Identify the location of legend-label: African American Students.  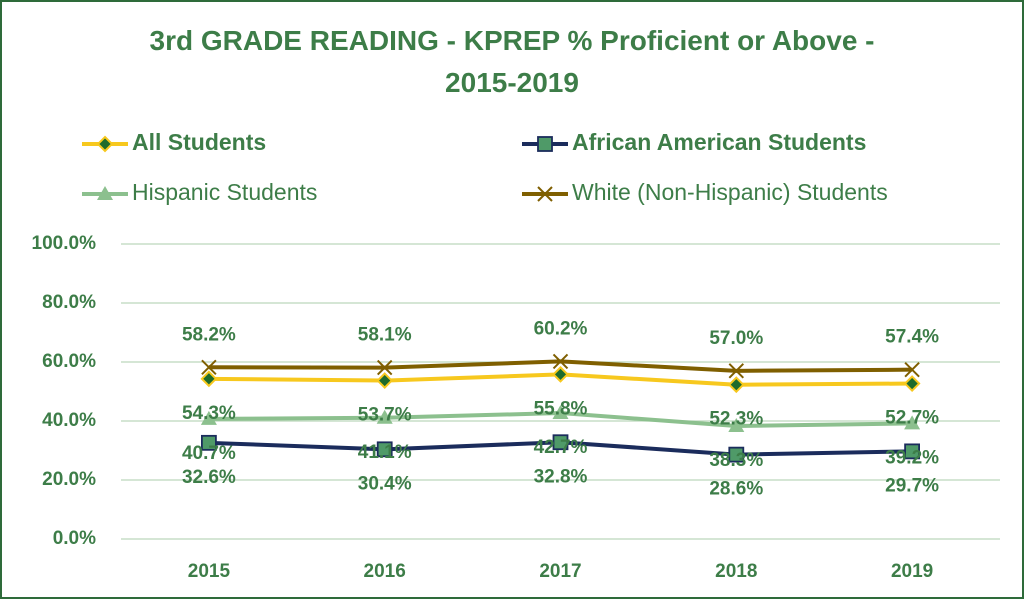
(719, 142).